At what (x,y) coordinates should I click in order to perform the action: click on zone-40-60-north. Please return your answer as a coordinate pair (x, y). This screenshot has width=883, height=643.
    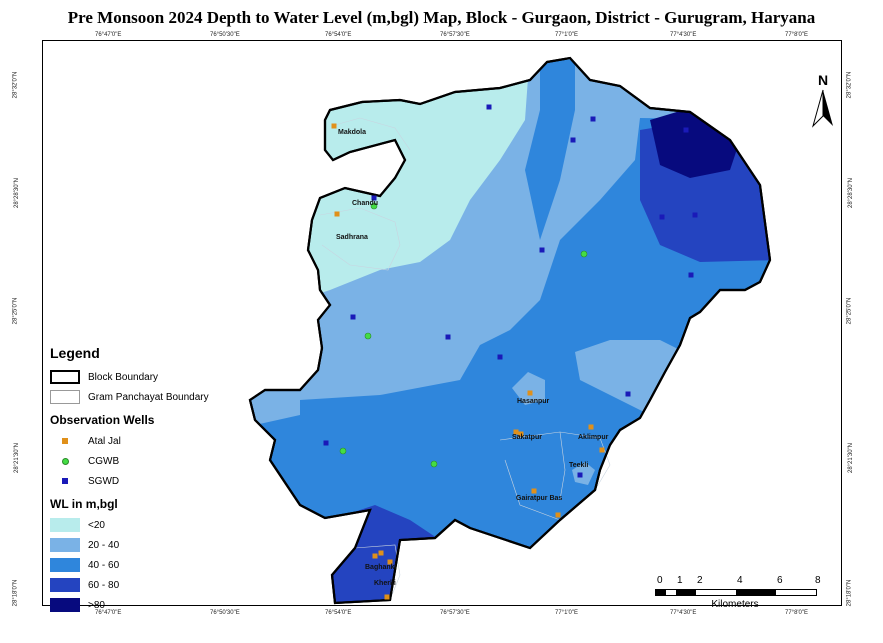
    Looking at the image, I should click on (550, 150).